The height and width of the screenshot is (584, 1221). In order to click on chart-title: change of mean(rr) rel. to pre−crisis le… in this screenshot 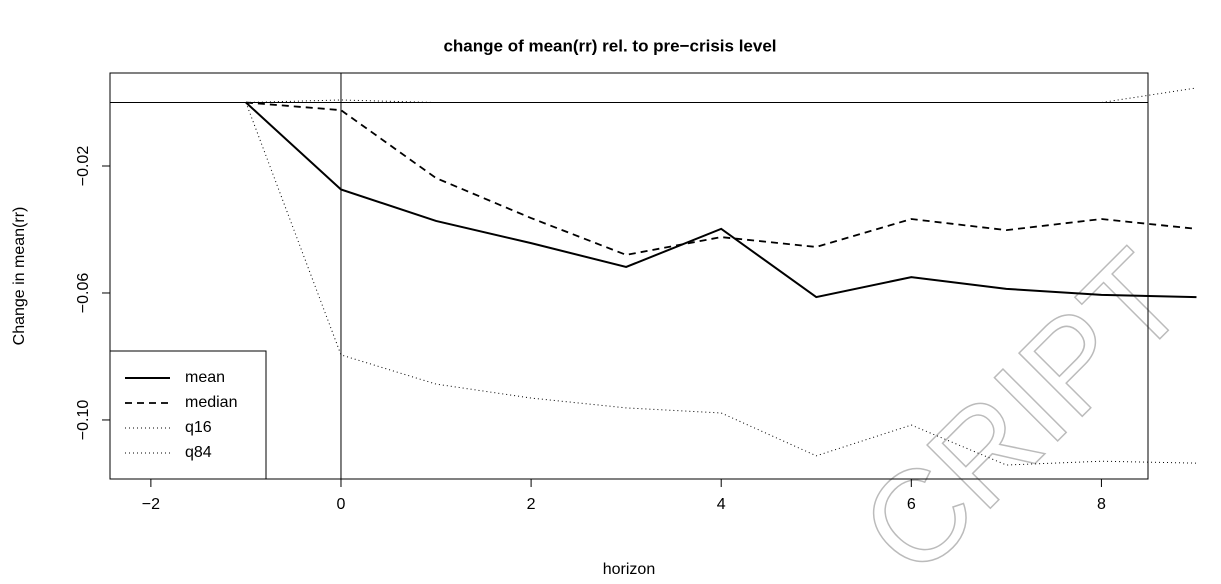, I will do `click(609, 45)`.